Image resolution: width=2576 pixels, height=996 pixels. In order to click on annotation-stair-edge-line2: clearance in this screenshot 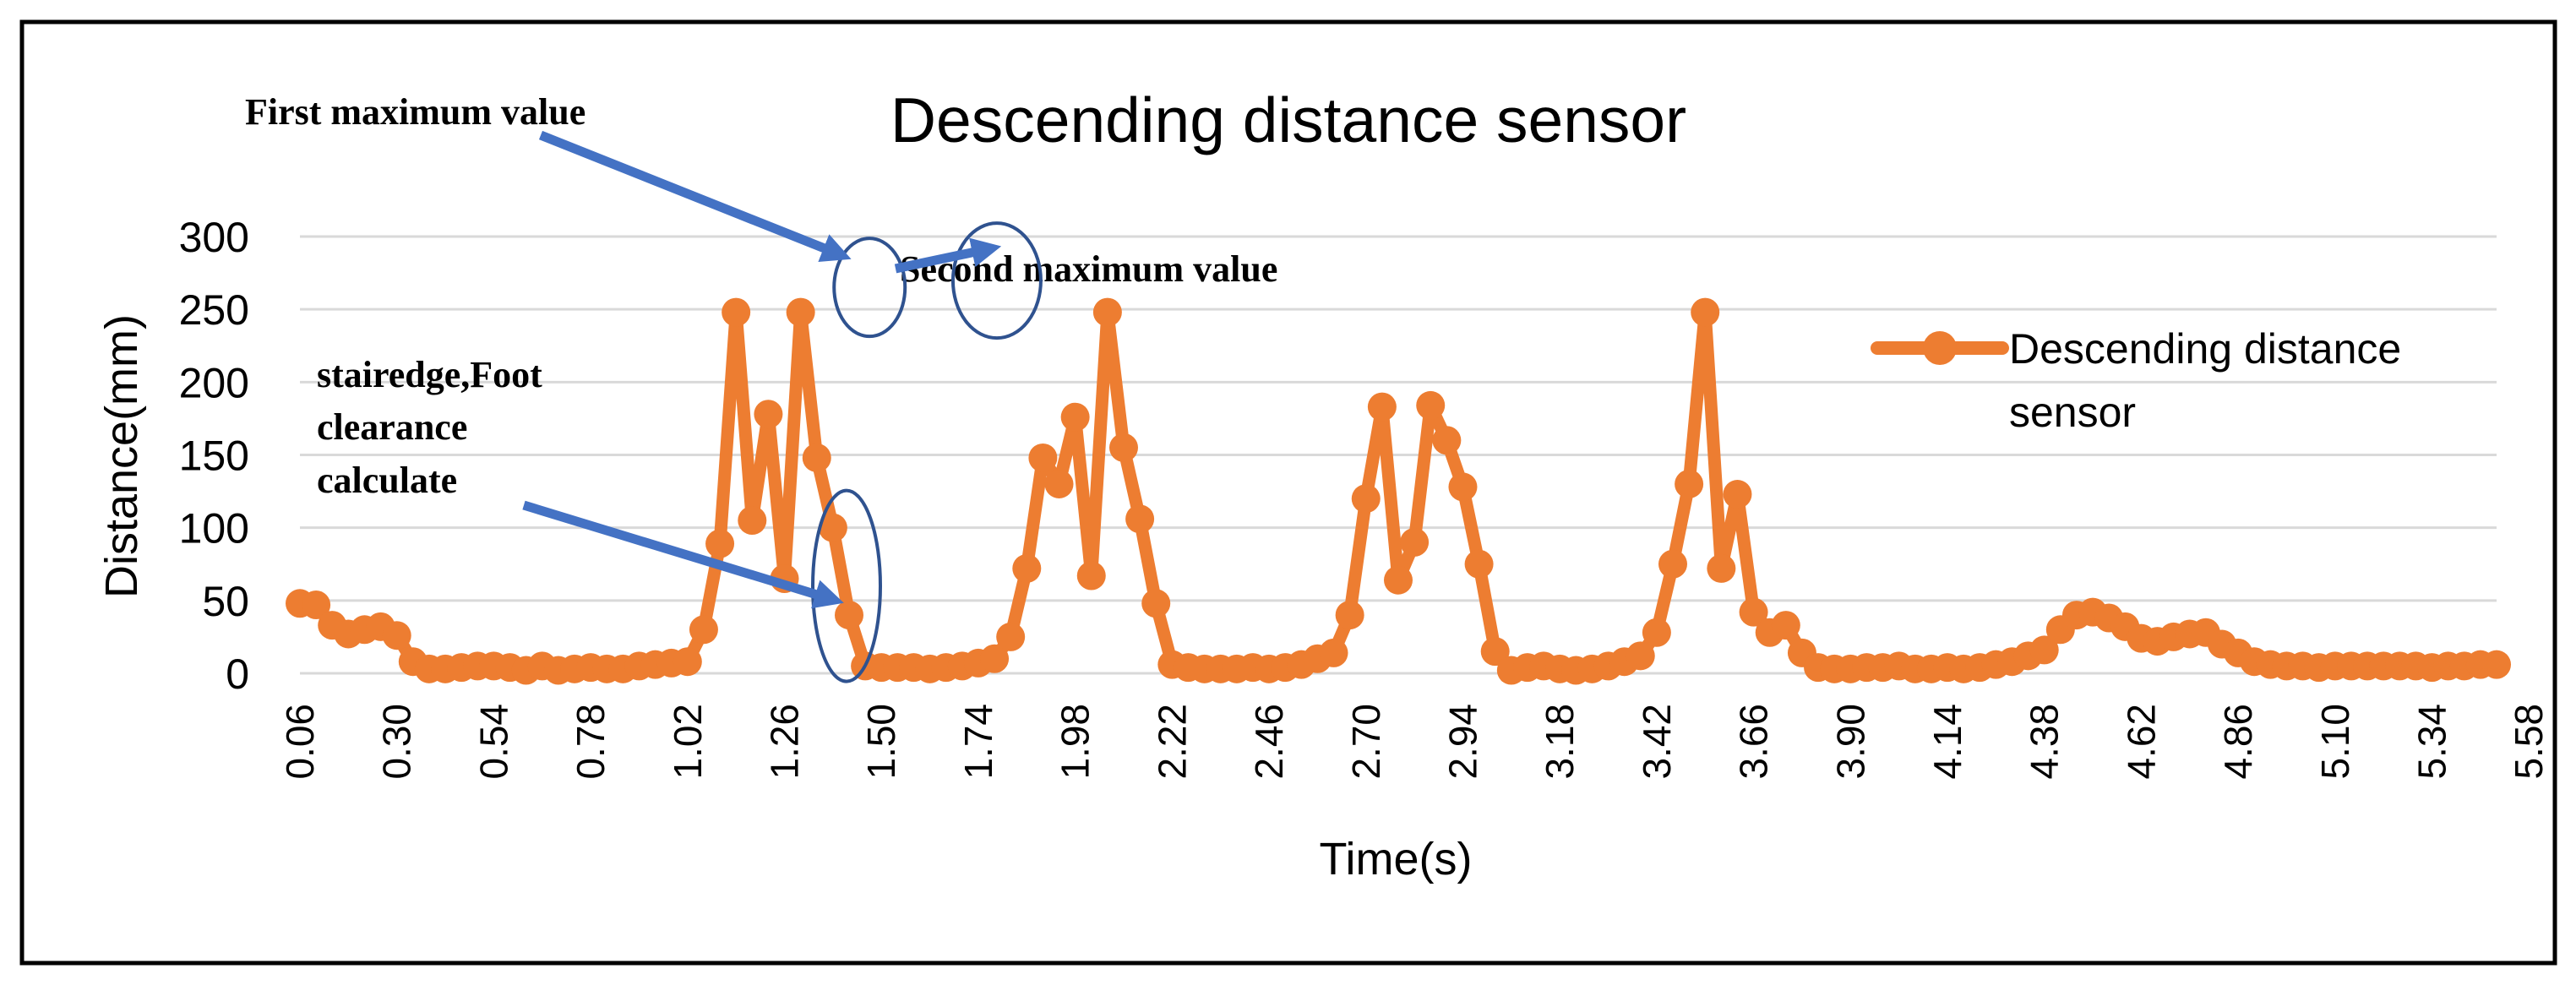, I will do `click(392, 427)`.